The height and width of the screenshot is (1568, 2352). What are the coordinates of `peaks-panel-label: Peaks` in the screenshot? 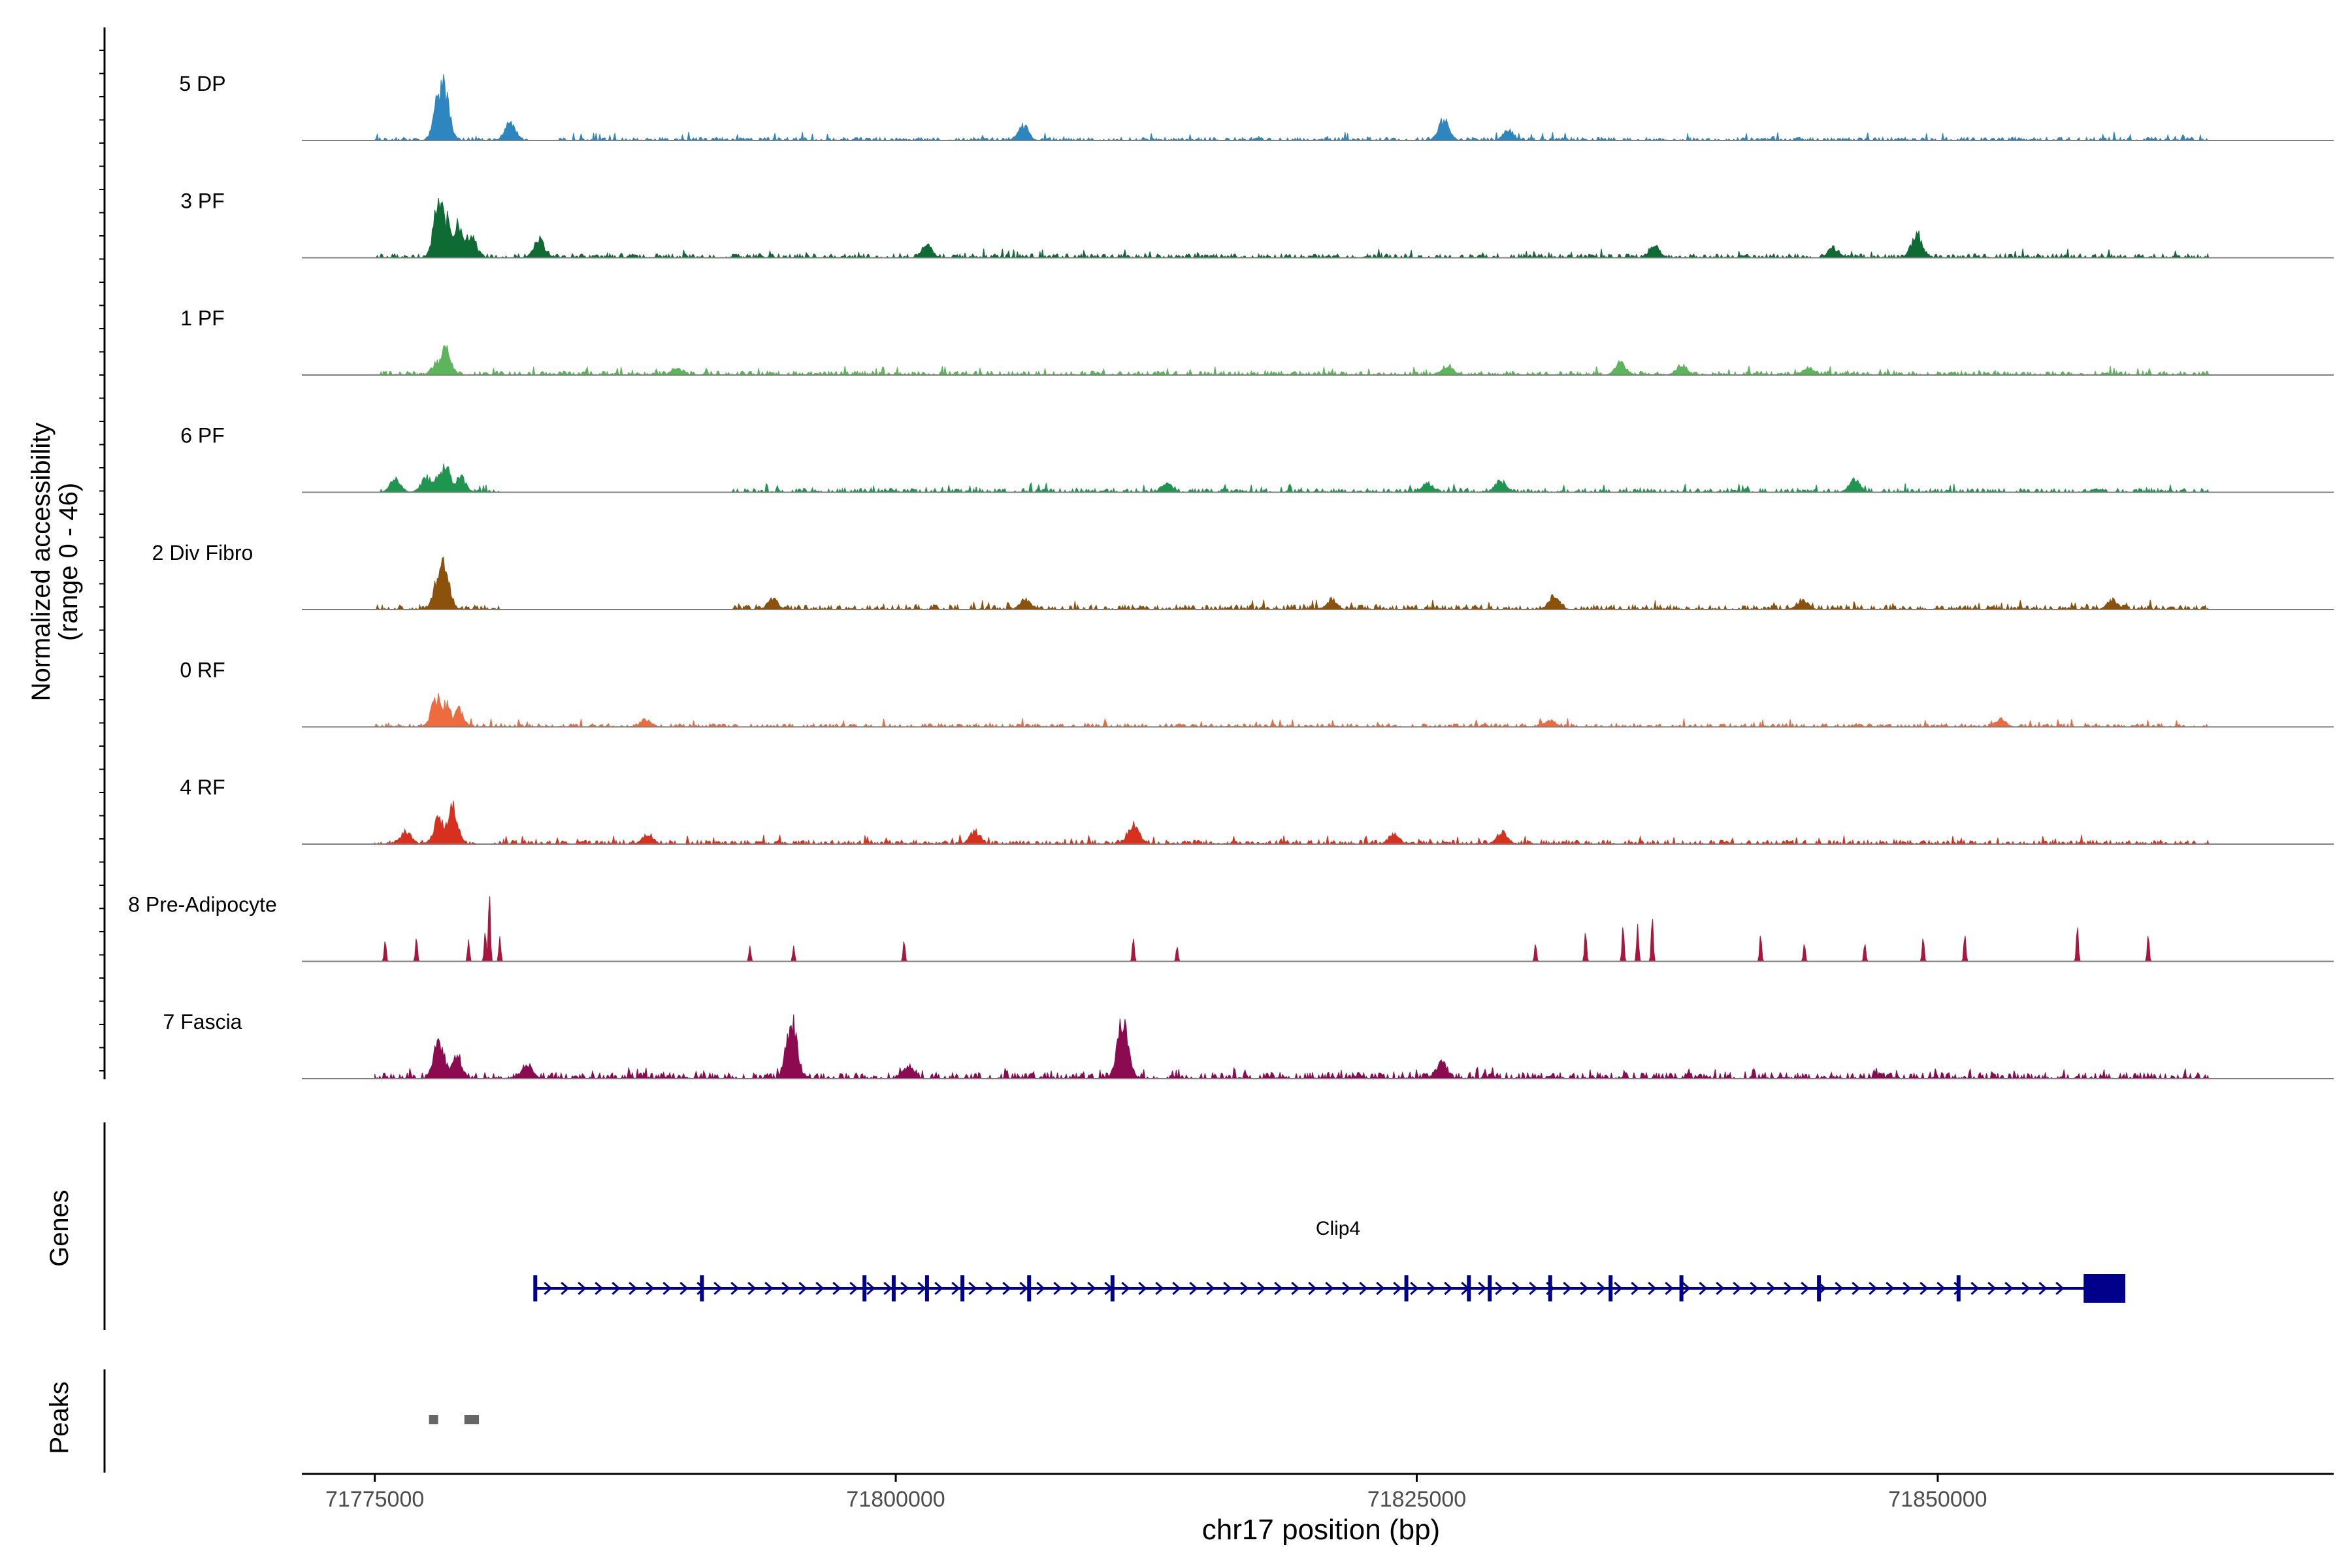 It's located at (59, 1417).